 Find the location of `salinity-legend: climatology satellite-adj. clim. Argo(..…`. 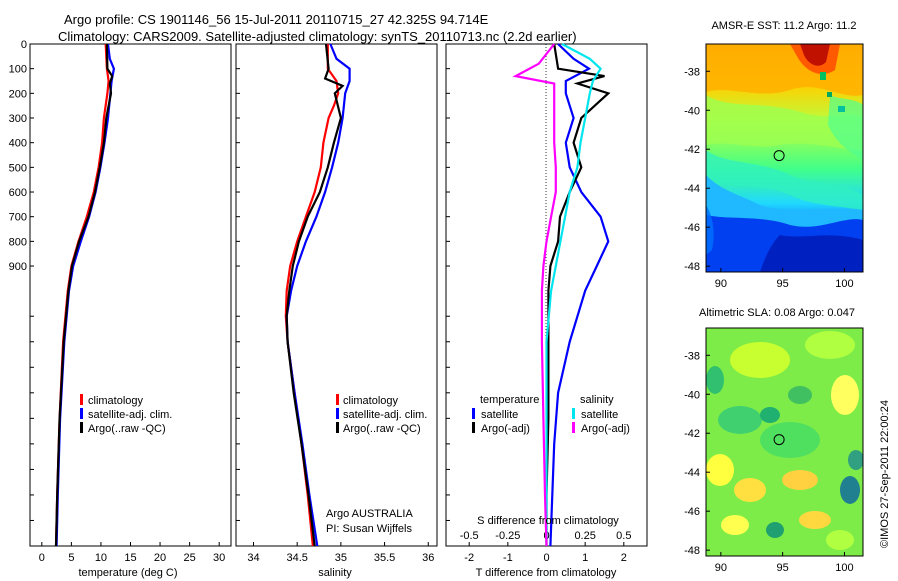

salinity-legend: climatology satellite-adj. clim. Argo(..… is located at coordinates (381, 414).